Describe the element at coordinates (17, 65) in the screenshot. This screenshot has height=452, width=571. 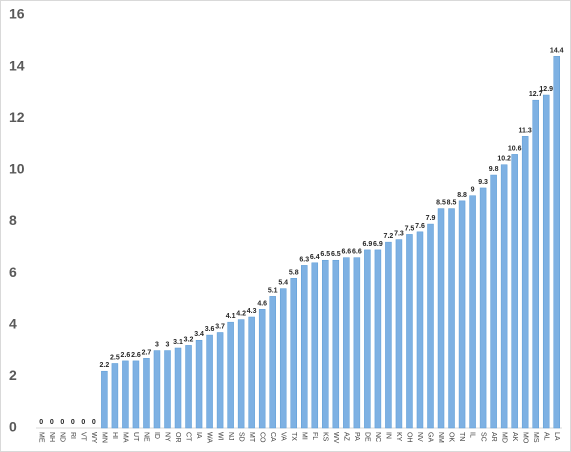
I see `y-tick-label: 14` at that location.